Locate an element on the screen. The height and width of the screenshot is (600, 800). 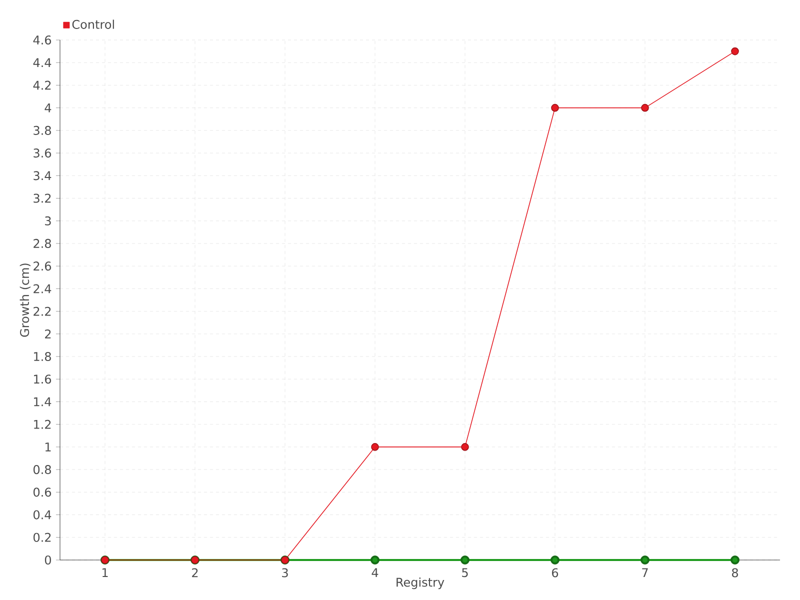
y-tick-label: 0.4 is located at coordinates (43, 515).